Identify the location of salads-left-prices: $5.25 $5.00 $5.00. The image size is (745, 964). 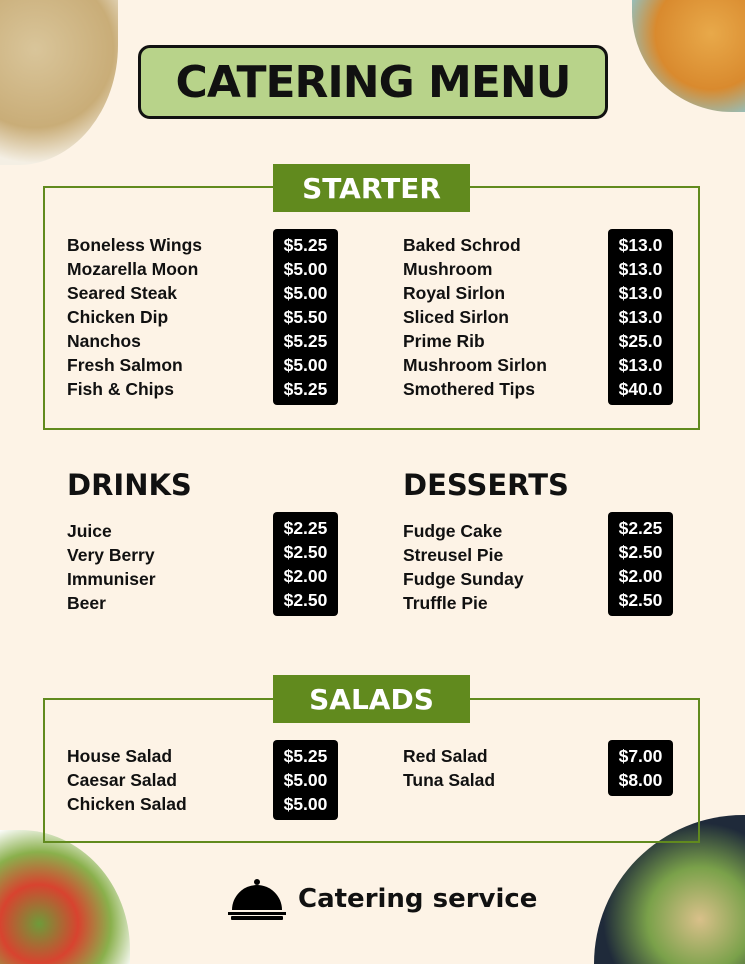
(305, 780).